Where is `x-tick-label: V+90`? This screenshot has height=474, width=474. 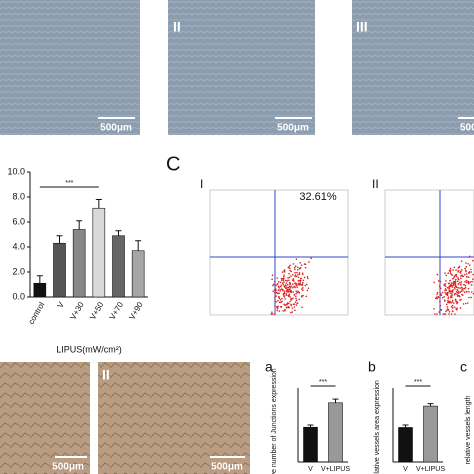
x-tick-label: V+90 is located at coordinates (136, 310).